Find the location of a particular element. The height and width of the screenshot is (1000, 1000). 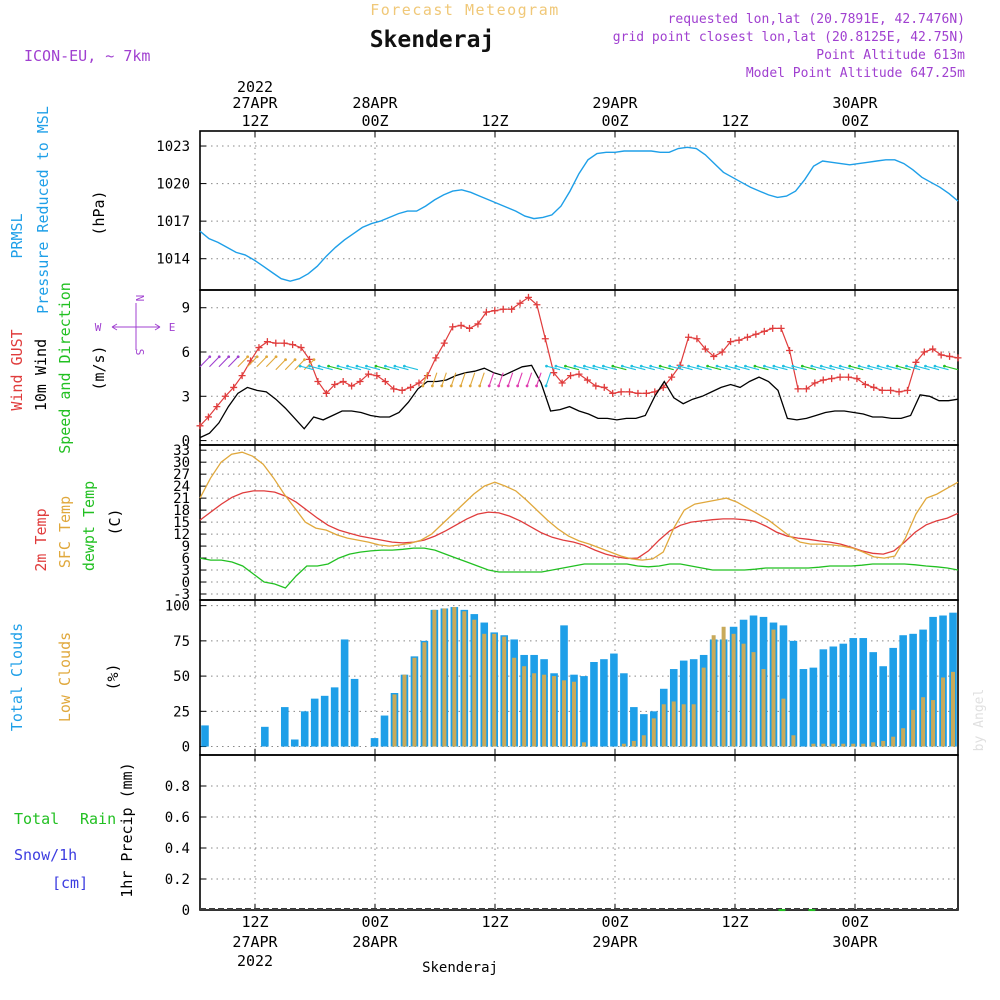

model-altitude: Model Point Altitude 647.25m is located at coordinates (855, 73).